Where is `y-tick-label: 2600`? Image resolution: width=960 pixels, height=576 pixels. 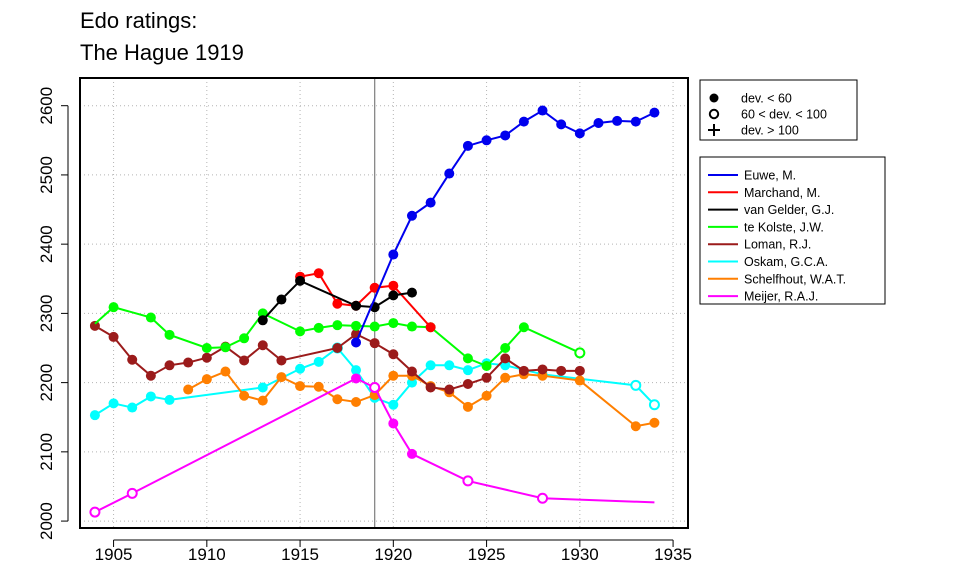 y-tick-label: 2600 is located at coordinates (46, 106).